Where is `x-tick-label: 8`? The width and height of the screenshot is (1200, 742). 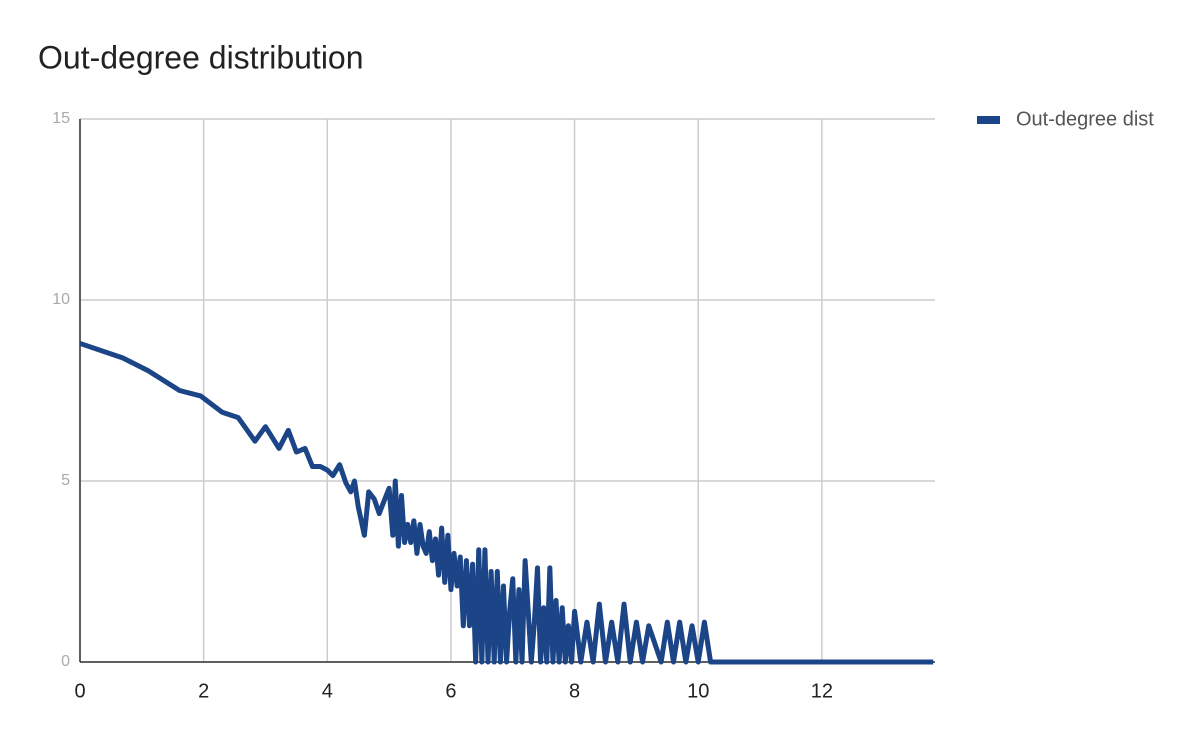 x-tick-label: 8 is located at coordinates (574, 691).